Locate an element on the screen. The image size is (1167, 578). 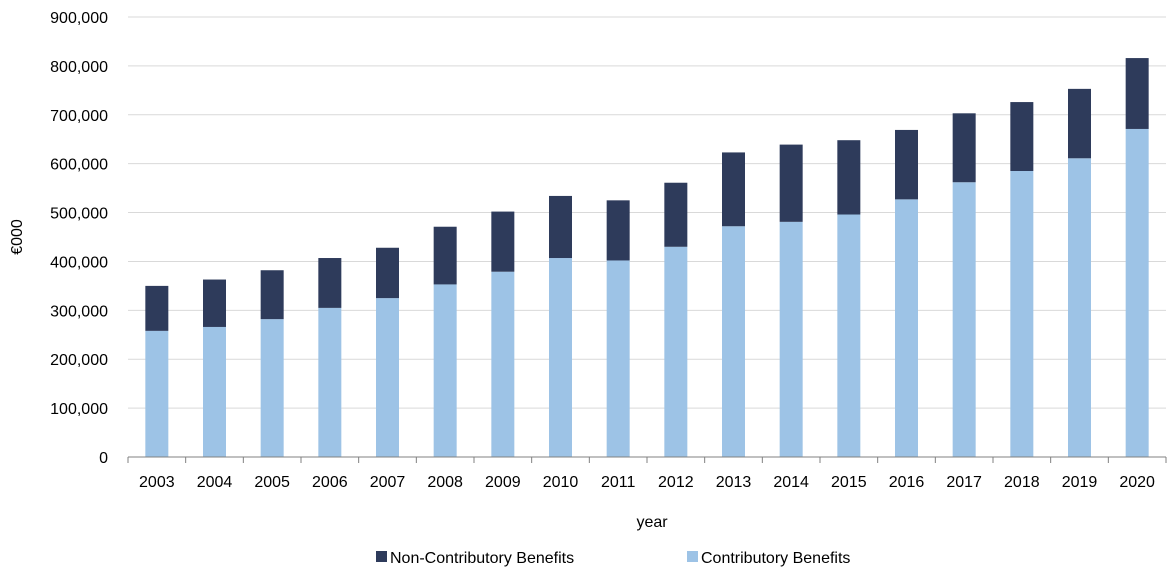
x-tick-label: 2012 is located at coordinates (676, 482).